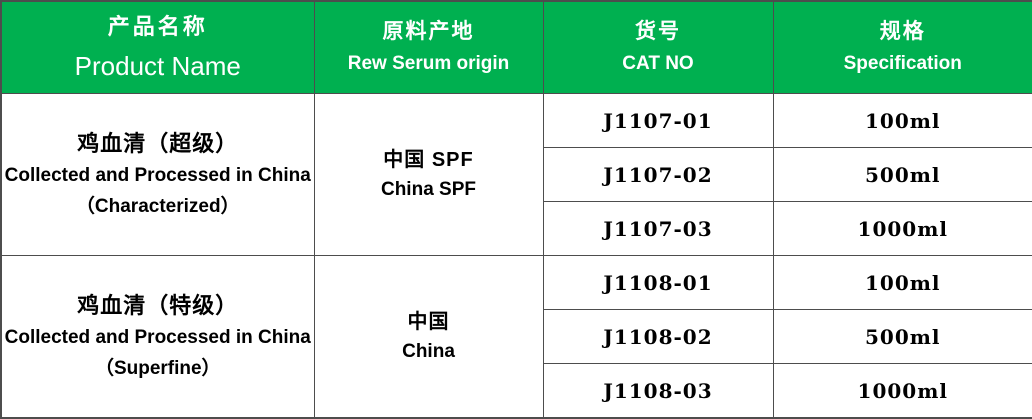 The width and height of the screenshot is (1032, 419). I want to click on header-cat-no-en: CAT NO, so click(658, 64).